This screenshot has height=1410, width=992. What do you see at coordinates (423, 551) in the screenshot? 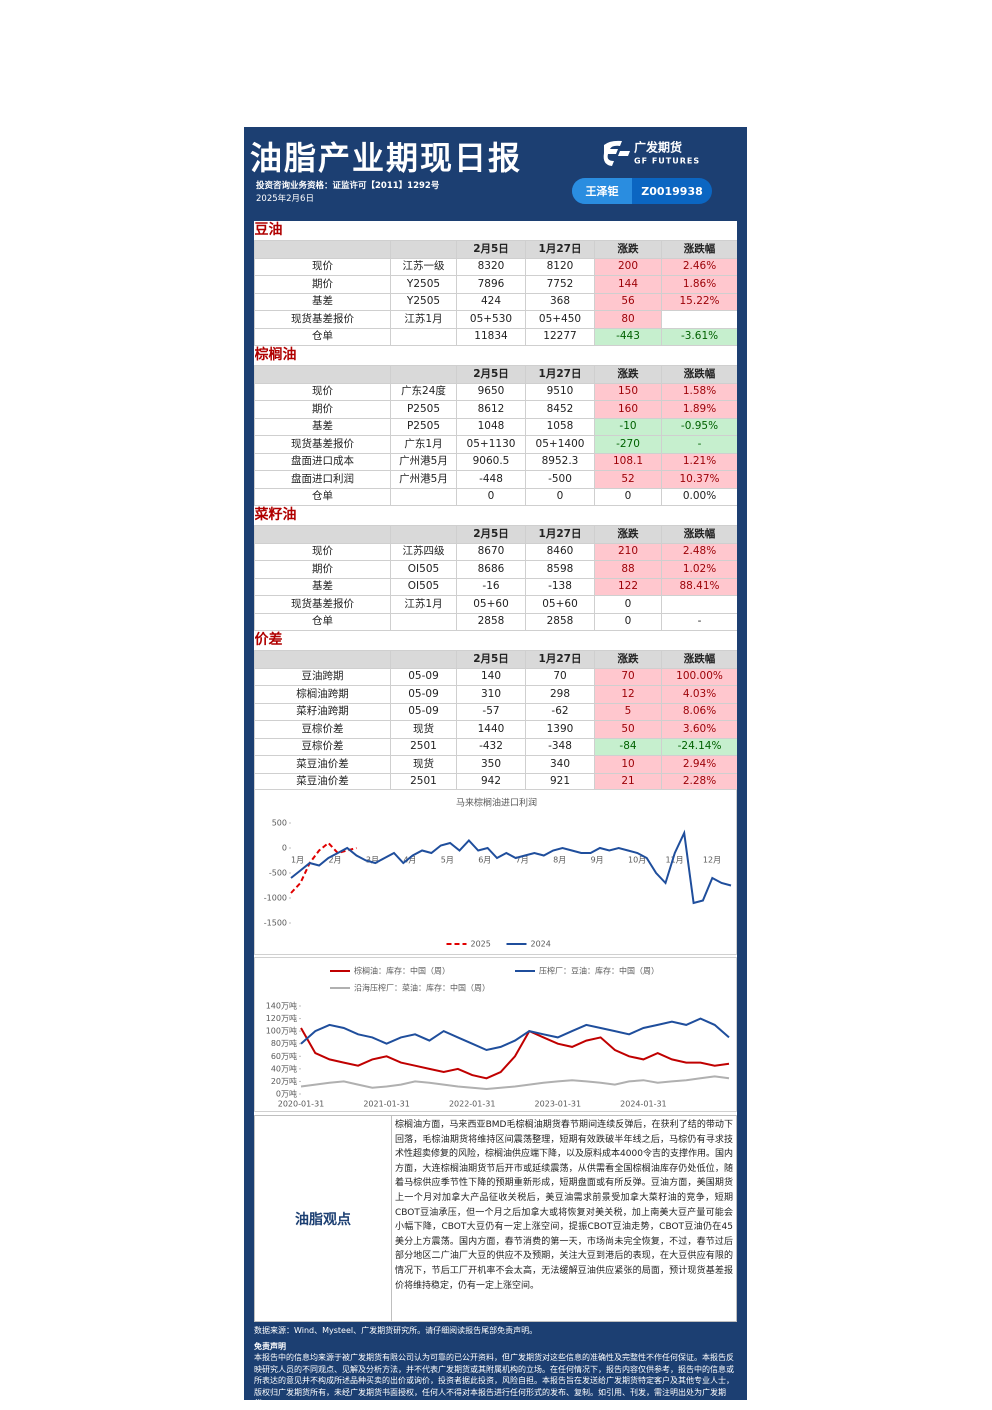
I see `cell: 江苏四级` at bounding box center [423, 551].